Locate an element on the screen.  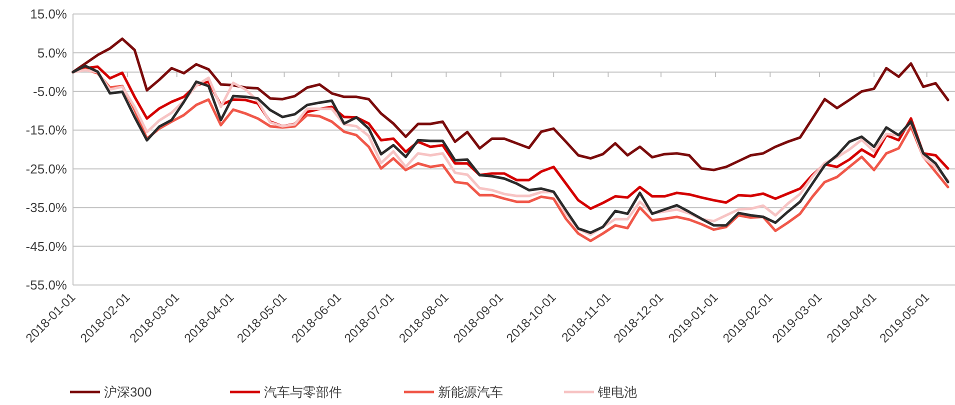
y-tick-label: -55.0% is located at coordinates (47, 285).